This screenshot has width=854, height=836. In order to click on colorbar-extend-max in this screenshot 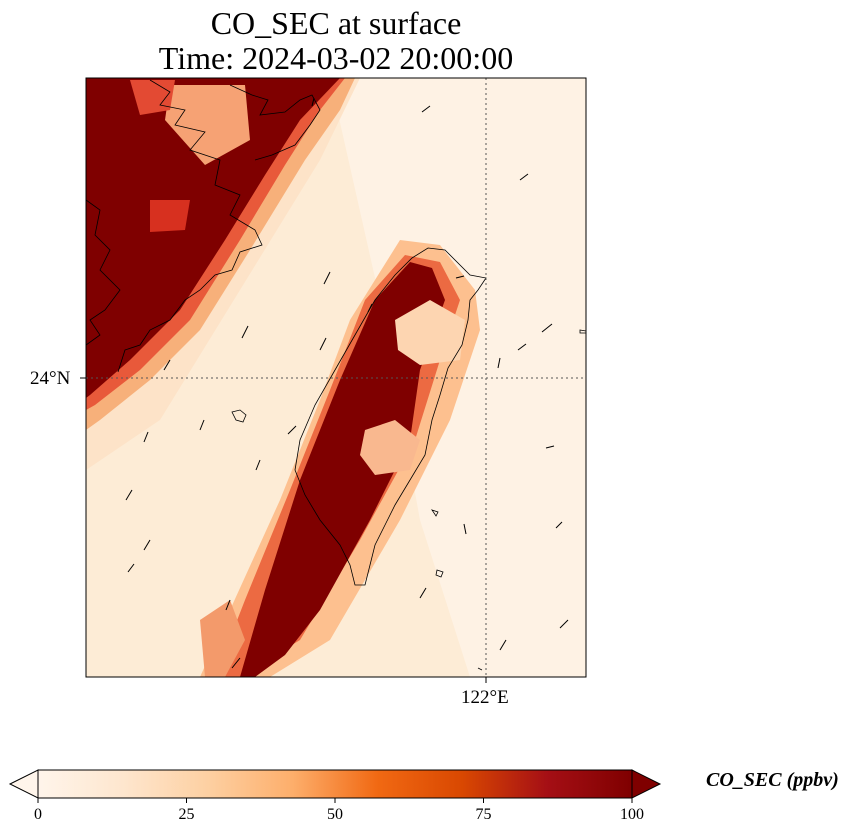, I will do `click(646, 784)`.